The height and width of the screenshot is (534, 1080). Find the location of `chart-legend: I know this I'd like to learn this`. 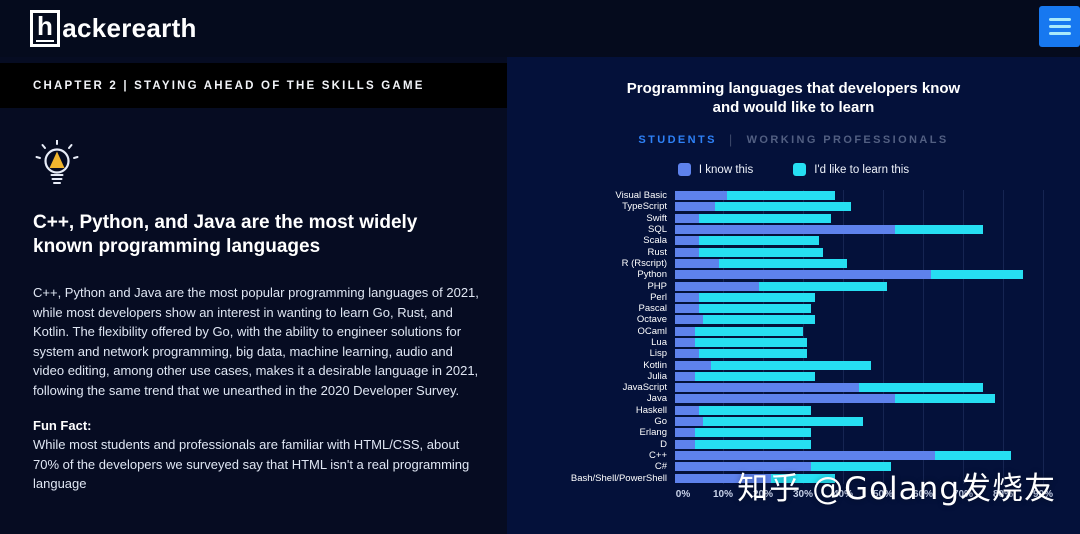

chart-legend: I know this I'd like to learn this is located at coordinates (793, 169).